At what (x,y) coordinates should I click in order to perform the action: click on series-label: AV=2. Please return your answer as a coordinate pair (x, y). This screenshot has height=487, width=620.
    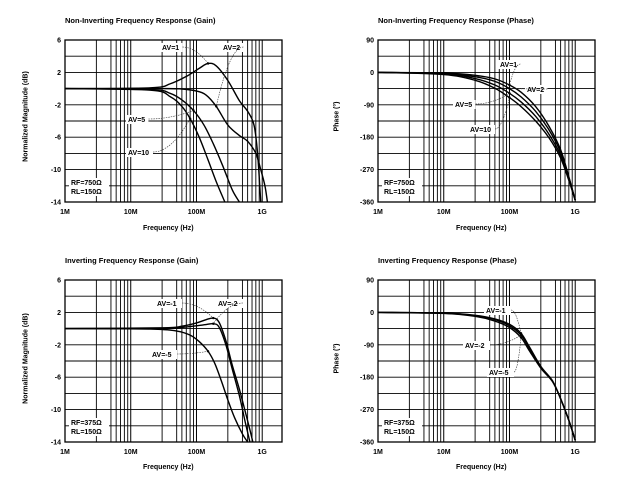
    Looking at the image, I should click on (535, 90).